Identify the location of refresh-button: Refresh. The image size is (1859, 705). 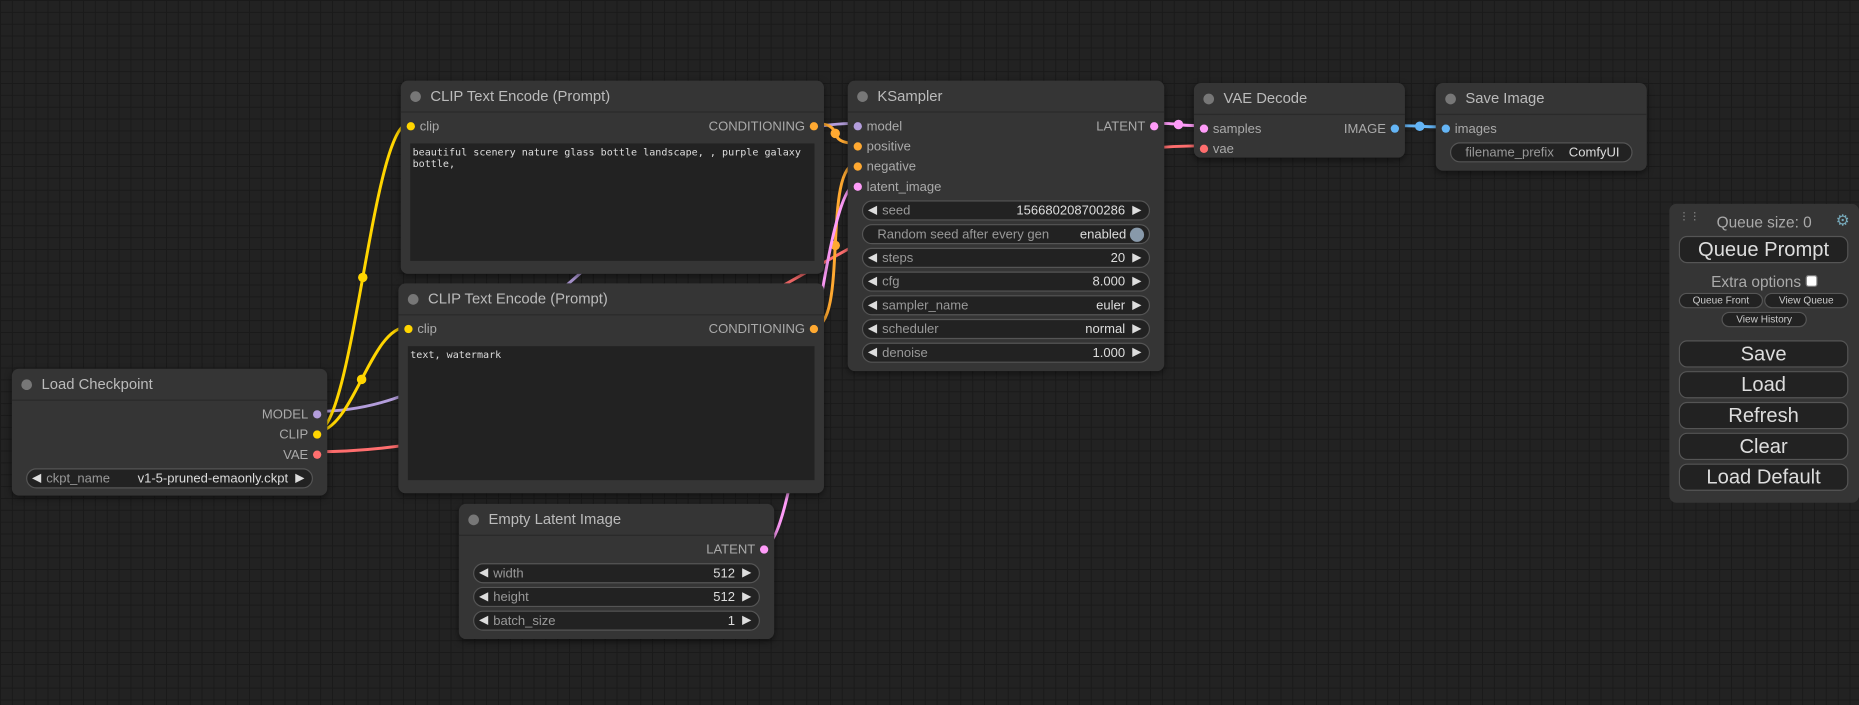
(1763, 415).